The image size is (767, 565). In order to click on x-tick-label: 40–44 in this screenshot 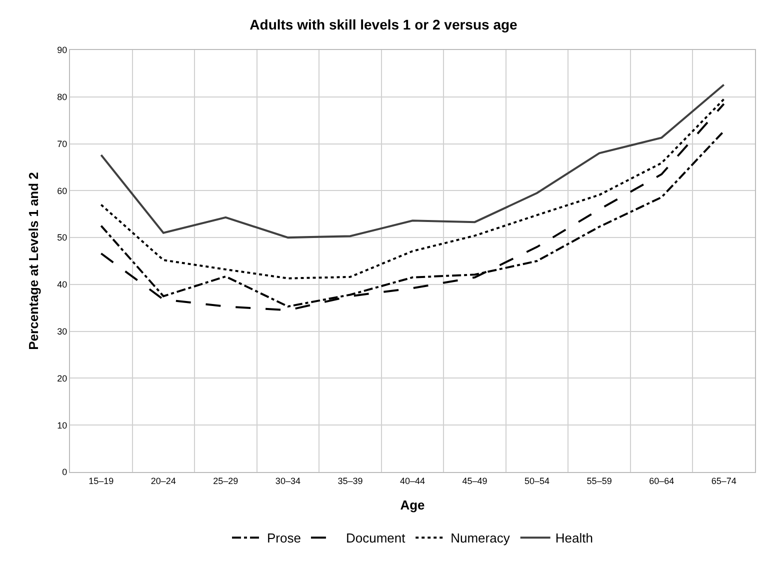, I will do `click(413, 481)`.